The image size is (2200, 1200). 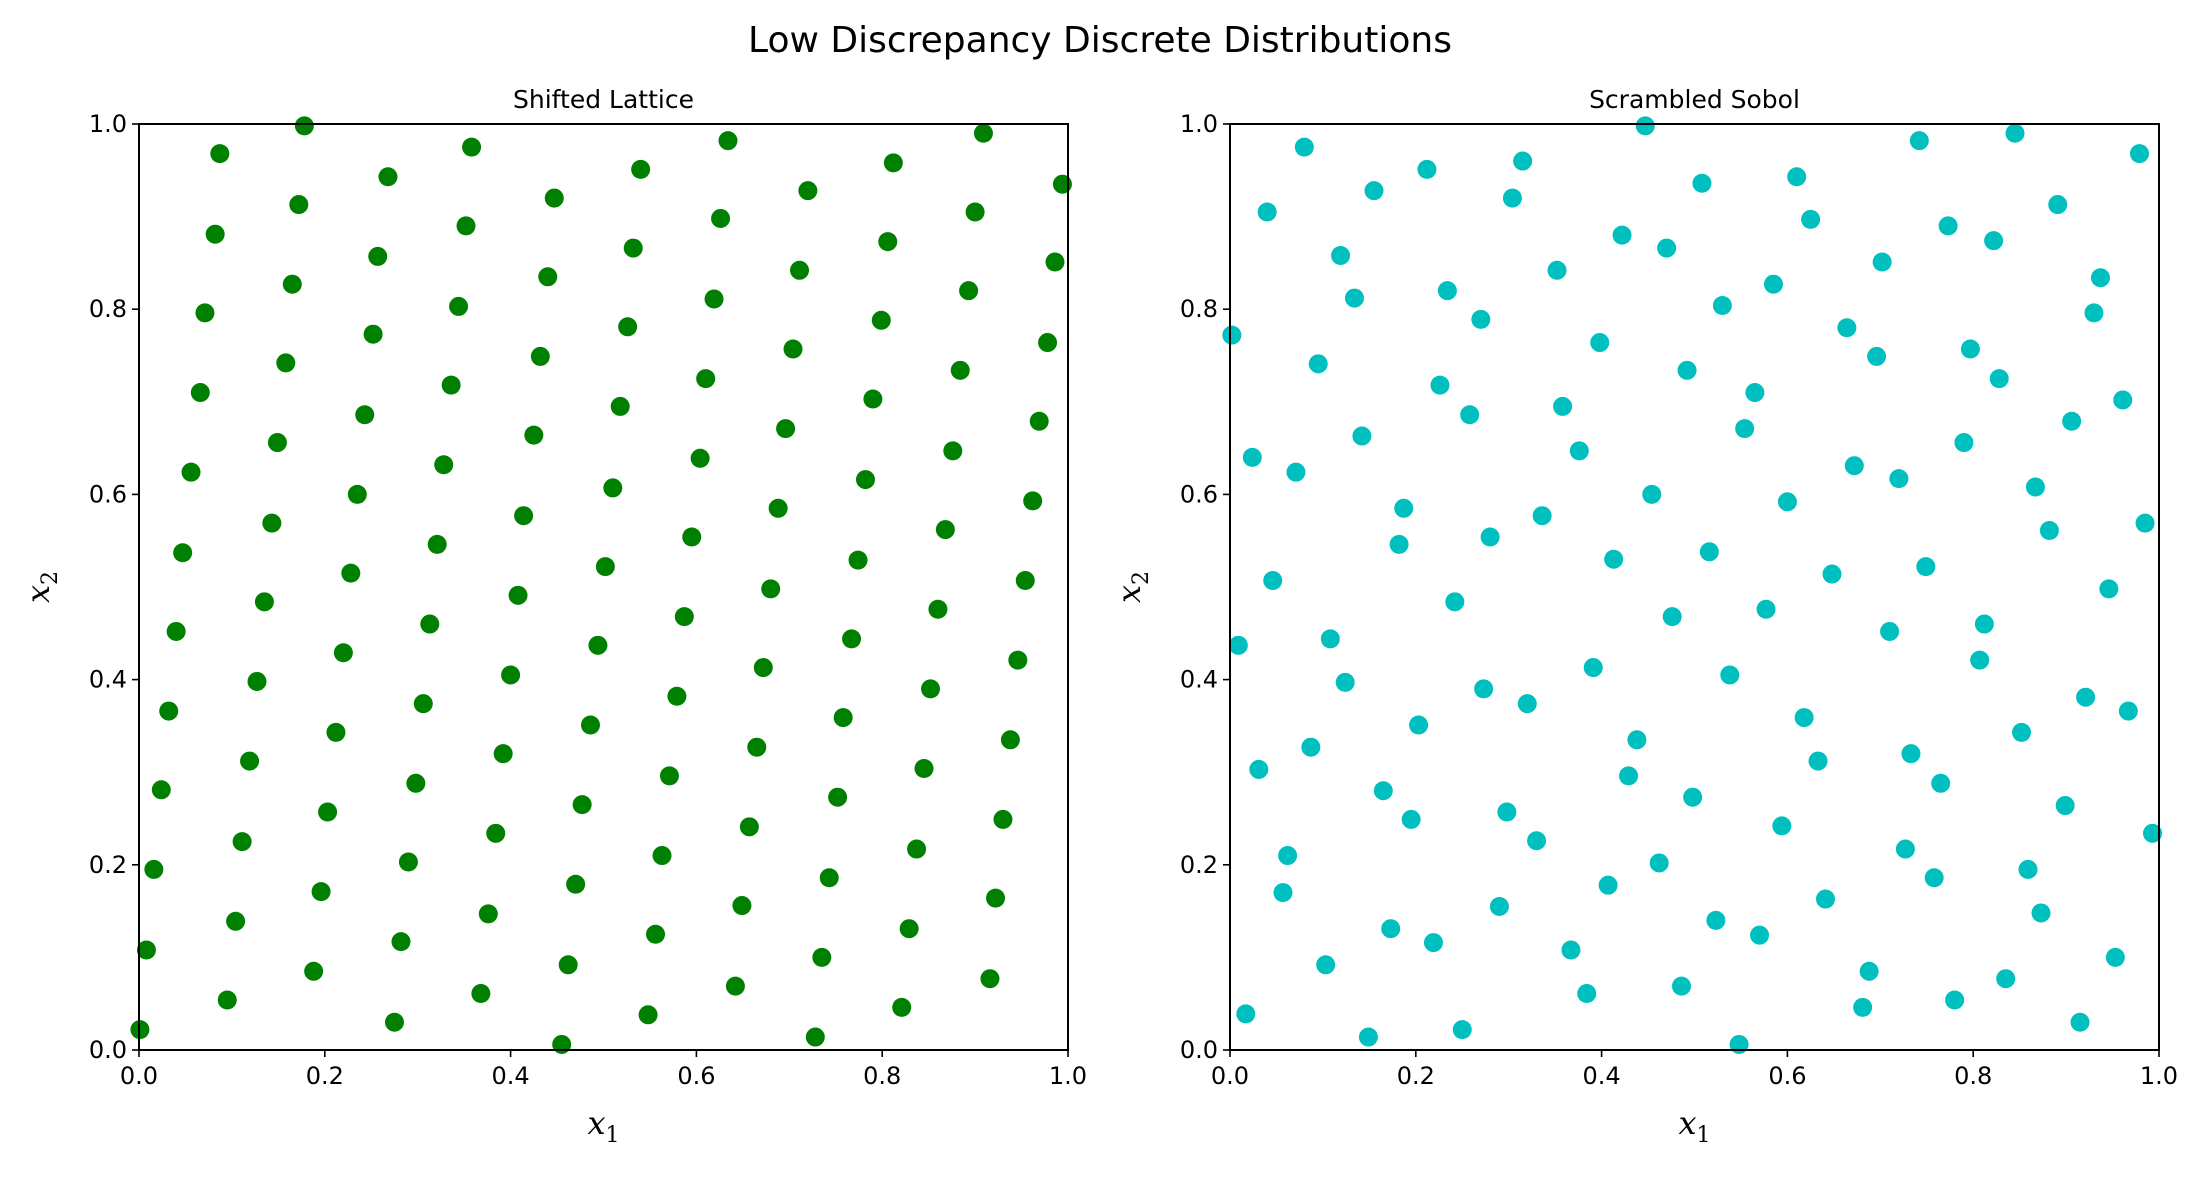 What do you see at coordinates (603, 99) in the screenshot?
I see `subplot-title: Shifted Lattice` at bounding box center [603, 99].